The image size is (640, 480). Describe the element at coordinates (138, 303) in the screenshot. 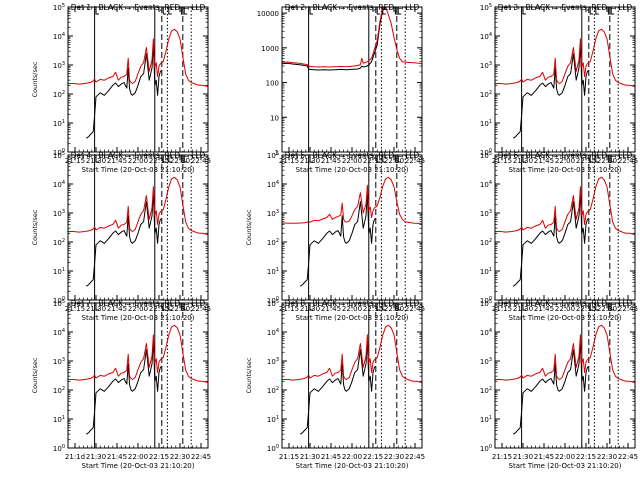

I see `panel-title: Det 7 : BLACK = Events, RED = LLD` at that location.